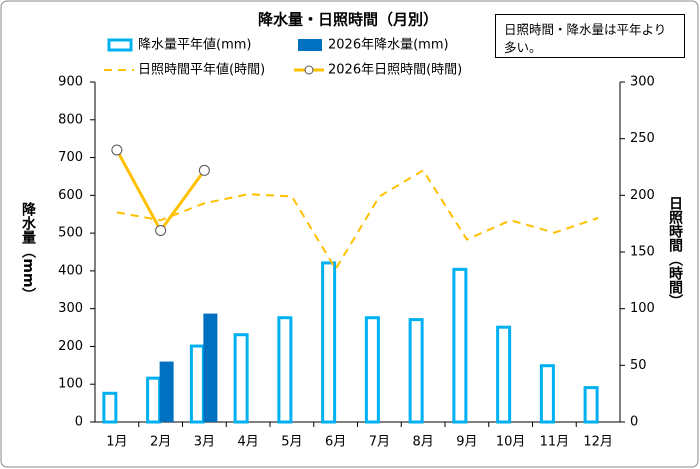  I want to click on legend-marker, so click(309, 70).